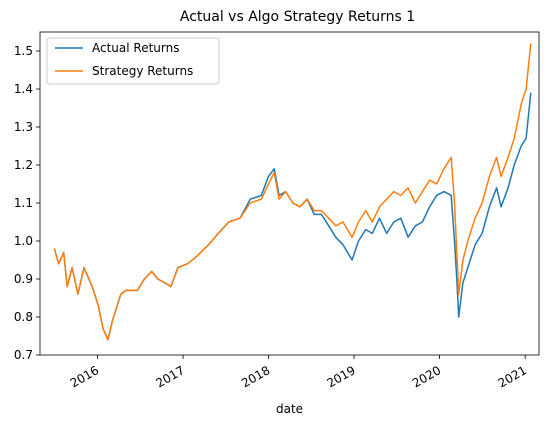 Image resolution: width=547 pixels, height=425 pixels. I want to click on x-tick-label: 2018, so click(255, 376).